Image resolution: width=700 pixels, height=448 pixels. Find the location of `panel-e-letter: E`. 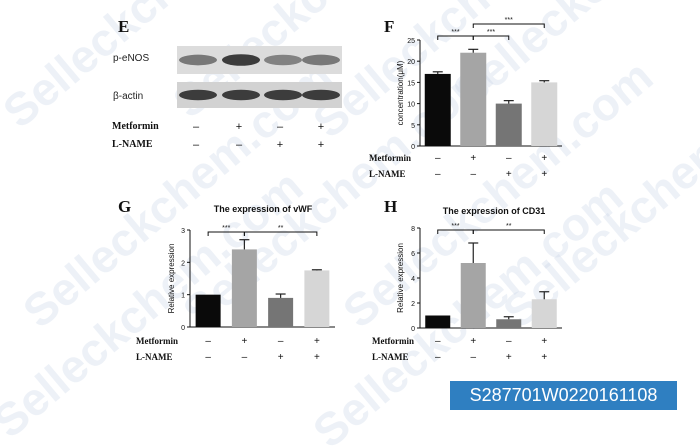

panel-e-letter: E is located at coordinates (123, 26).